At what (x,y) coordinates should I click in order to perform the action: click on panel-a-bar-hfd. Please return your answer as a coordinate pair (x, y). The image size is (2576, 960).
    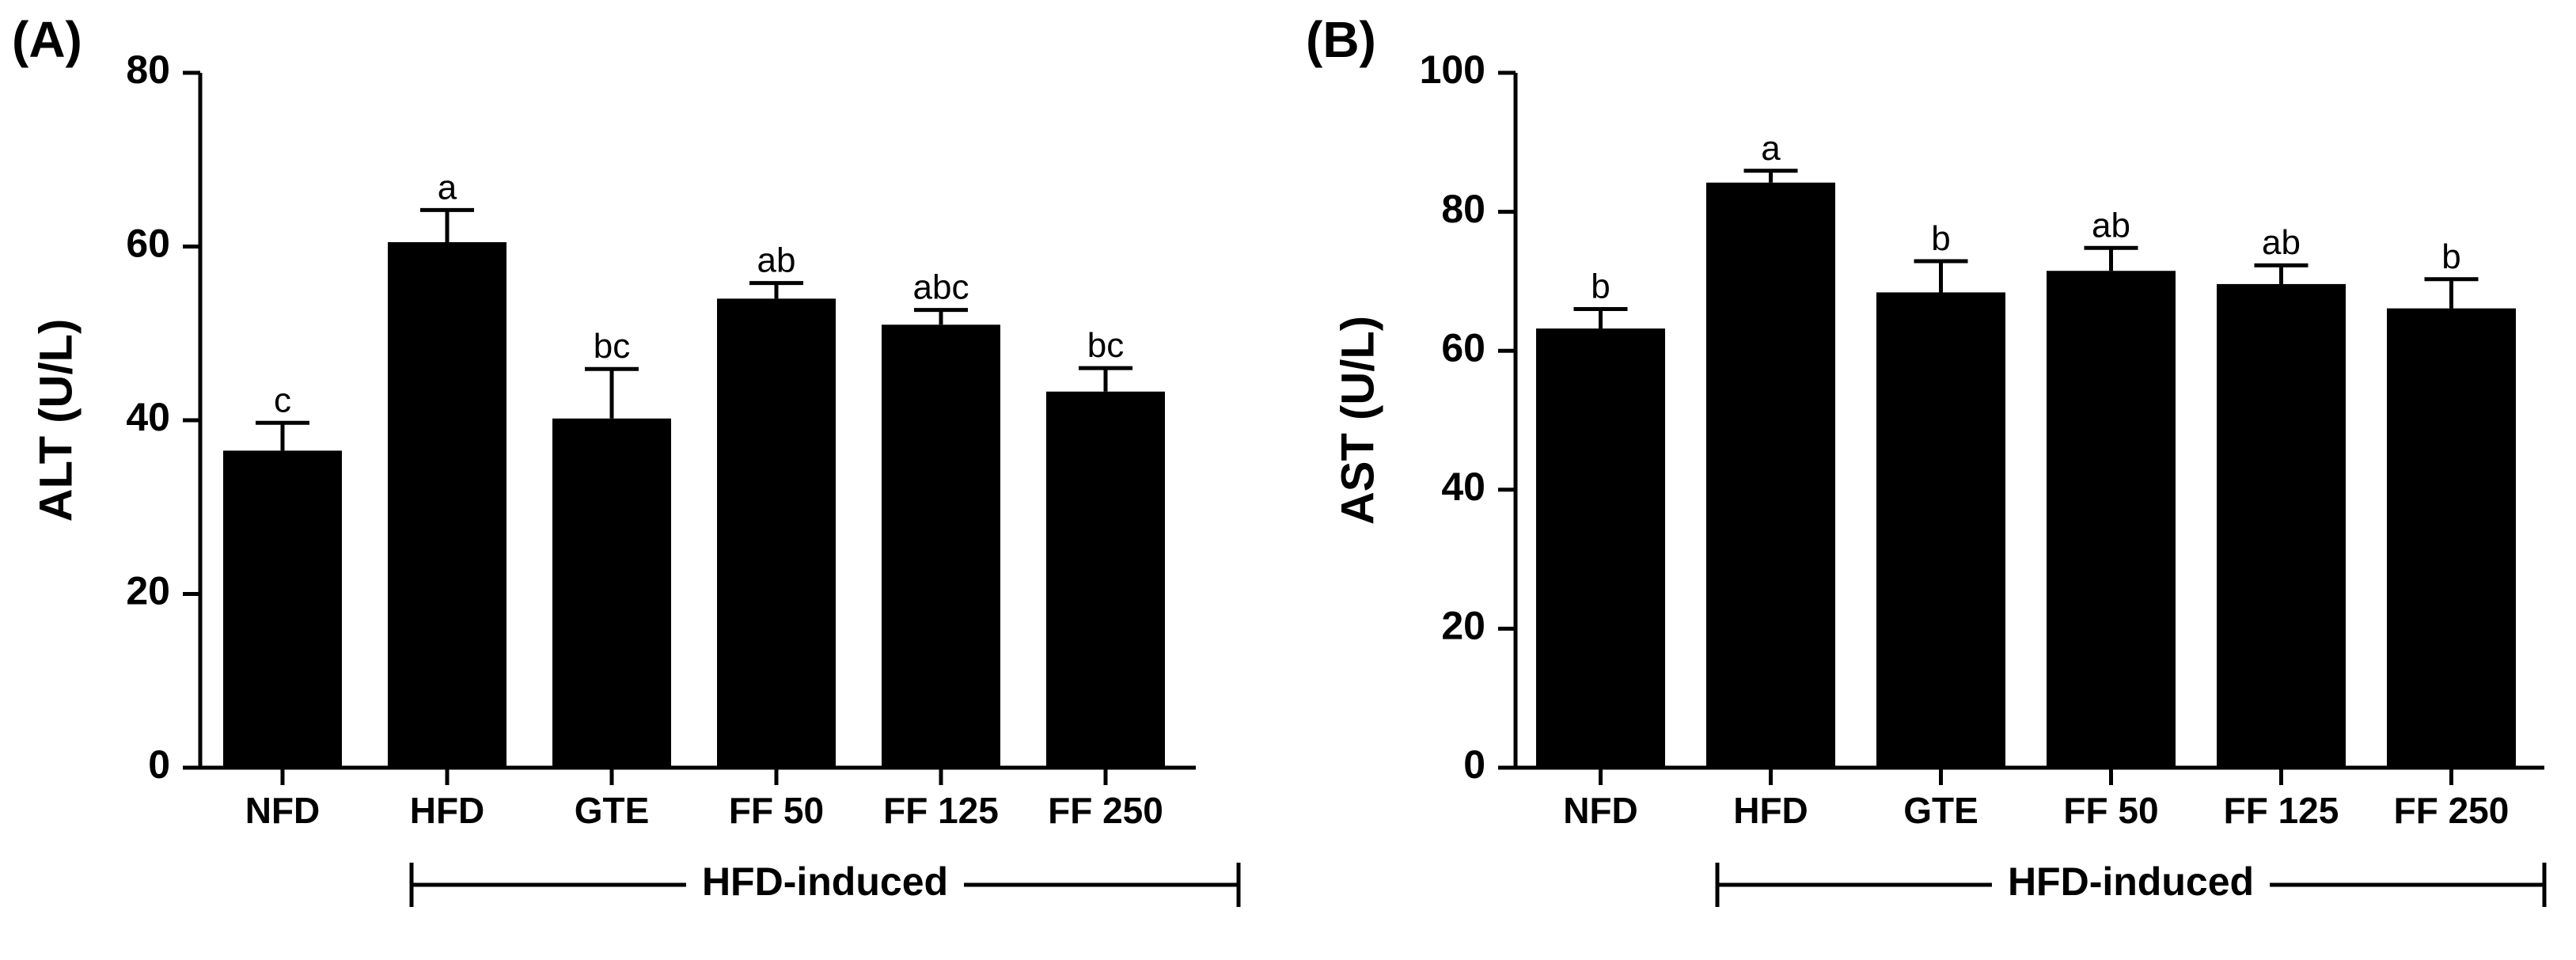
    Looking at the image, I should click on (447, 505).